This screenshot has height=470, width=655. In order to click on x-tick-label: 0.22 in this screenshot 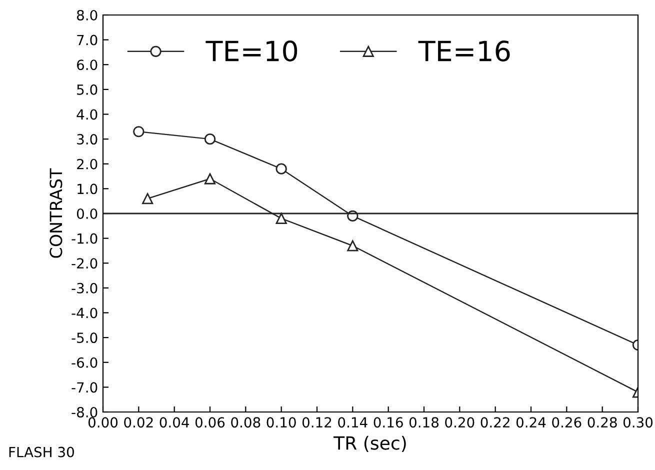, I will do `click(495, 422)`.